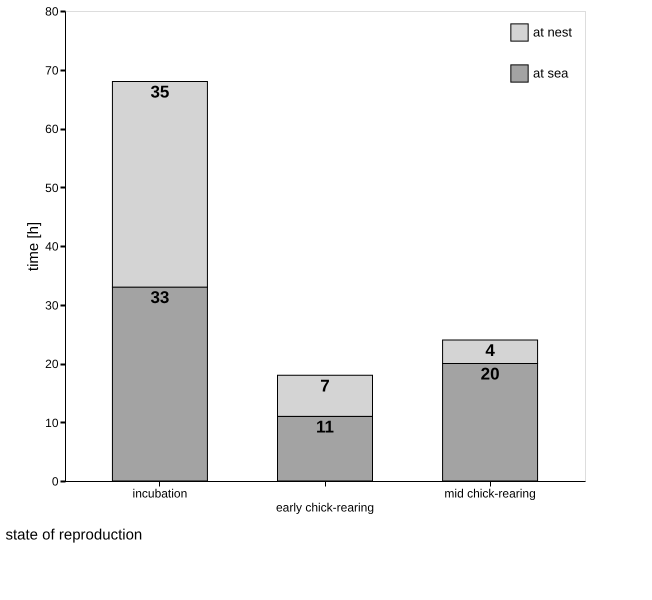 This screenshot has width=652, height=600. Describe the element at coordinates (52, 247) in the screenshot. I see `y-tick-label: 40` at that location.